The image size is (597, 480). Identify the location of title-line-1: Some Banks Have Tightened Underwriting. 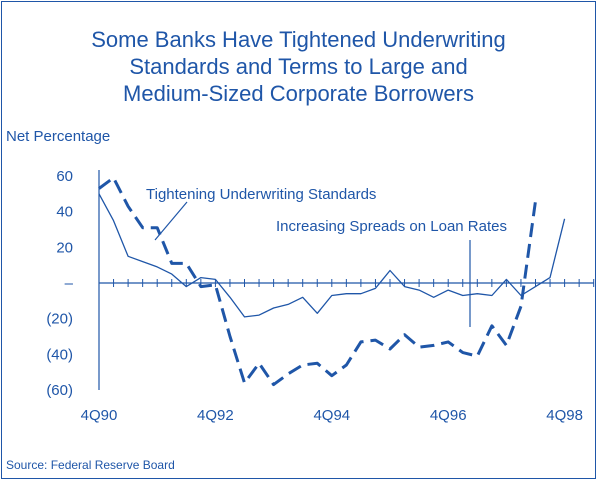
(298, 39).